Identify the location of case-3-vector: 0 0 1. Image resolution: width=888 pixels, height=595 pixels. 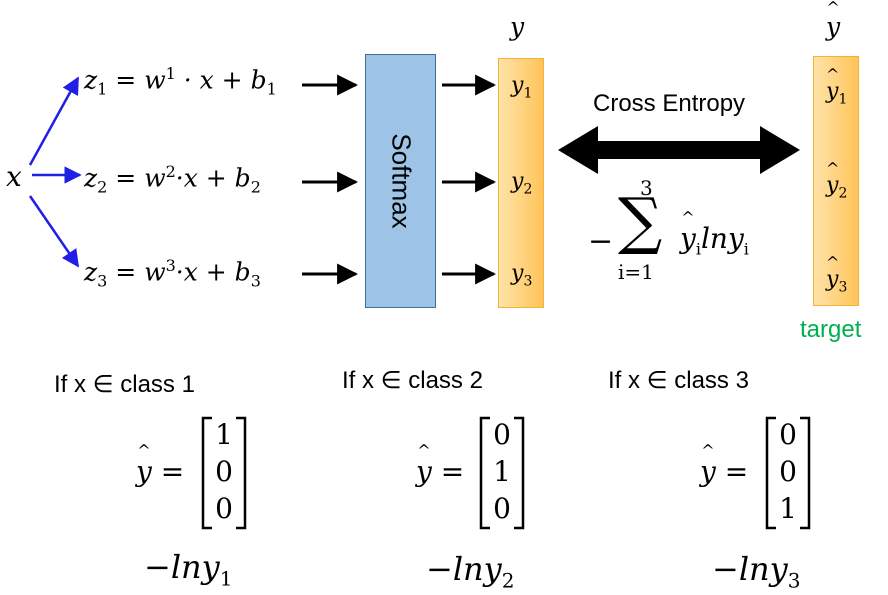
(788, 471).